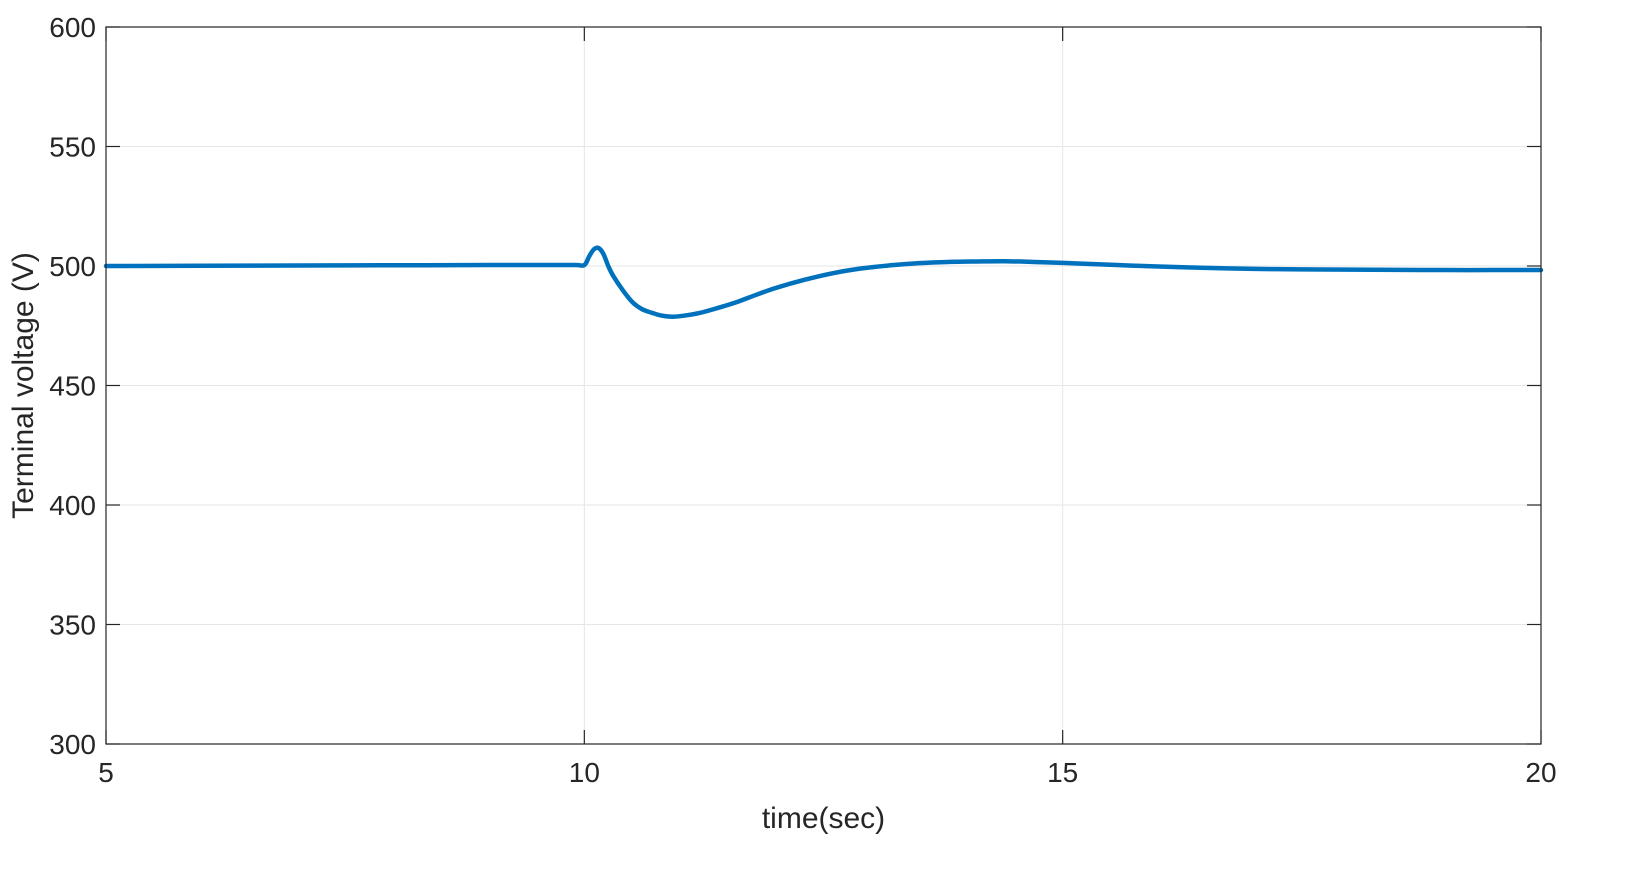 The width and height of the screenshot is (1625, 875). What do you see at coordinates (23, 385) in the screenshot?
I see `y-axis-label: Terminal voltage (V)` at bounding box center [23, 385].